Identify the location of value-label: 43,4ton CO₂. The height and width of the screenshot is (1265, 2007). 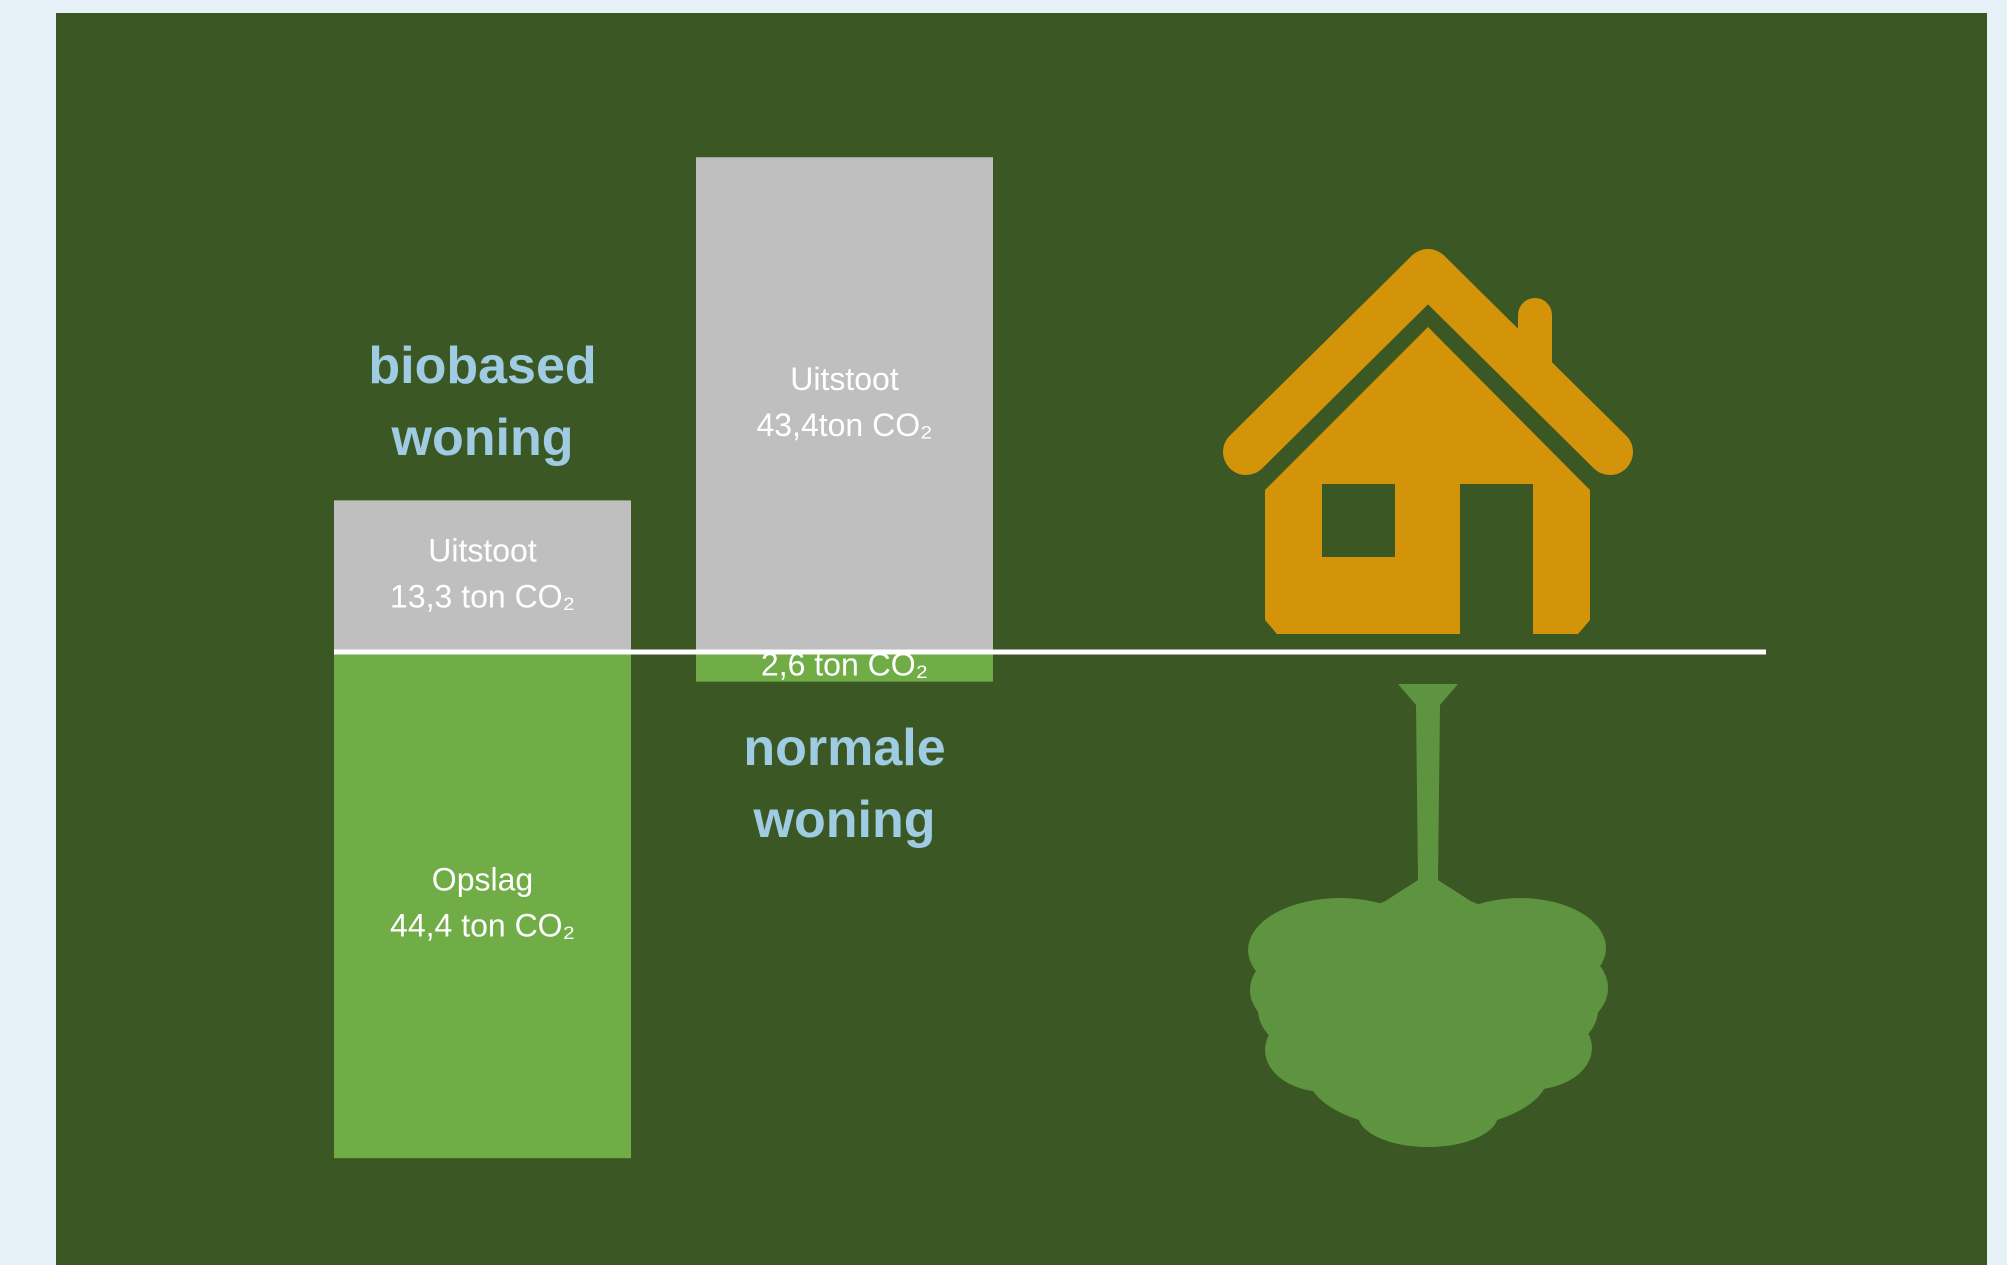
(844, 425).